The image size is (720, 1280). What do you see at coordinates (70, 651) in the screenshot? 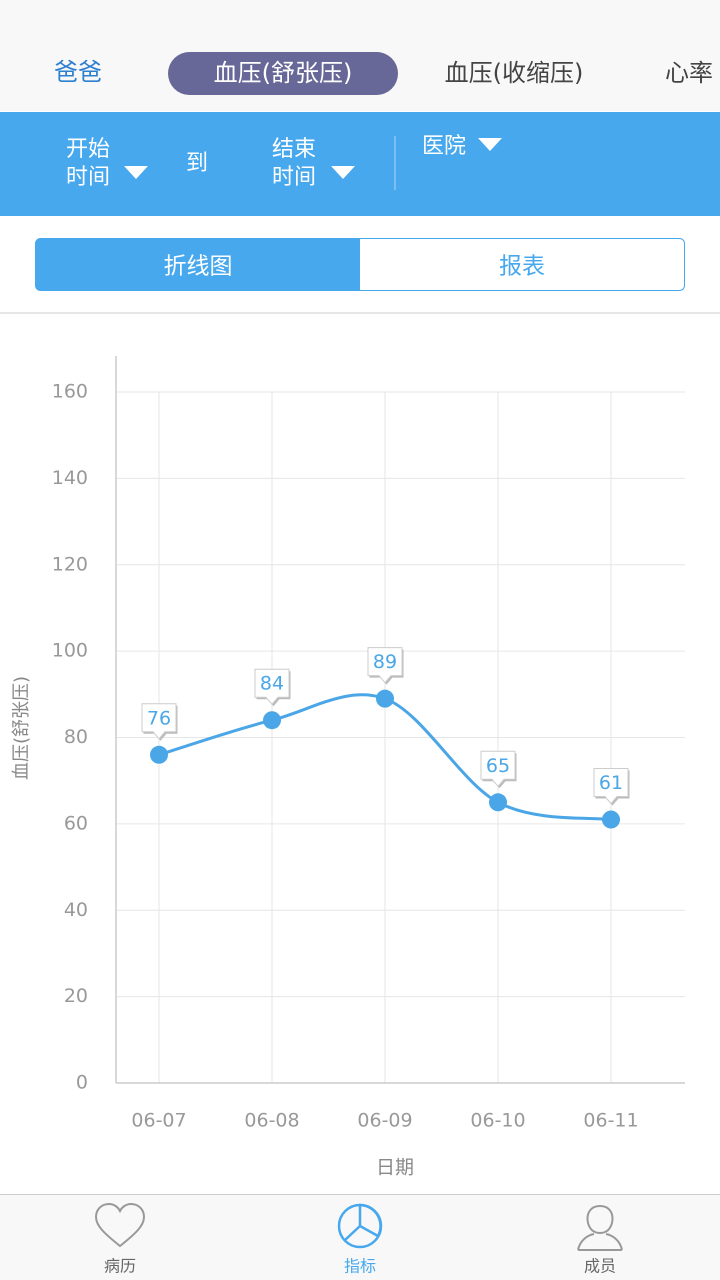
I see `y-tick-label: 100` at bounding box center [70, 651].